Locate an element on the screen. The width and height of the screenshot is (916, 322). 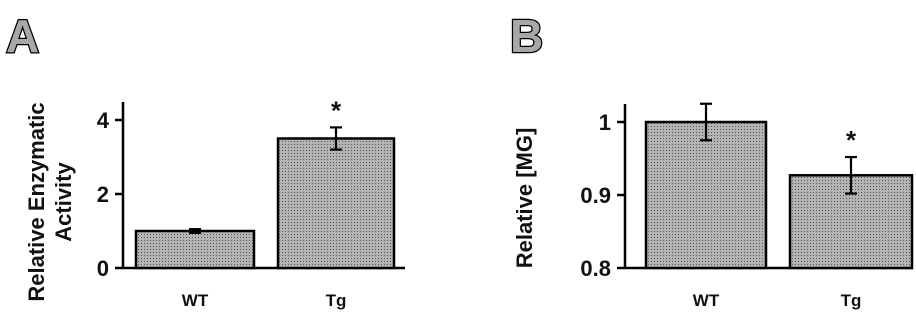
panel-a-label: A is located at coordinates (22, 36).